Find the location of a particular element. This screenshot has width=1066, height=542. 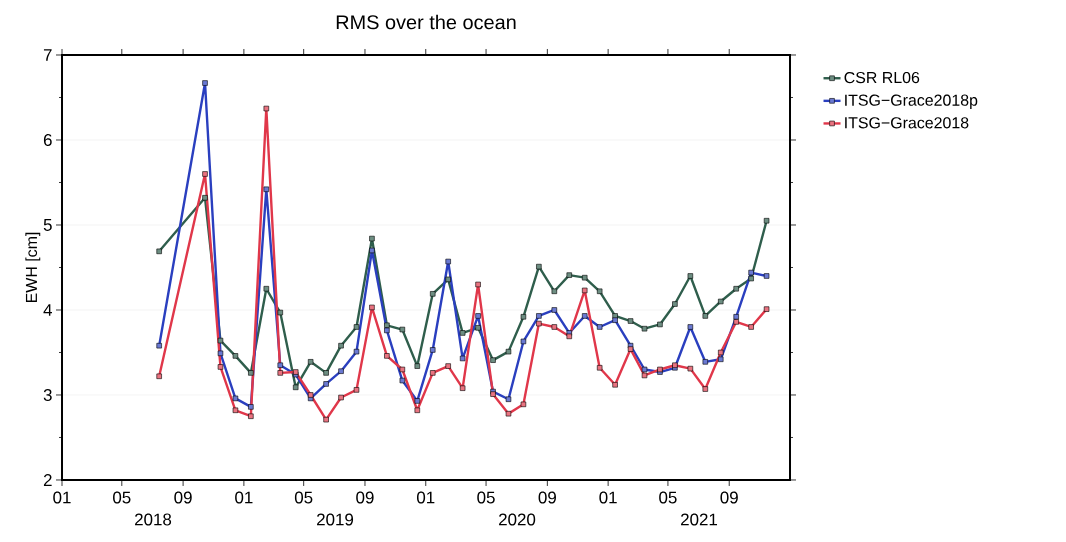

y-axis-title: EWH [cm] is located at coordinates (33, 267).